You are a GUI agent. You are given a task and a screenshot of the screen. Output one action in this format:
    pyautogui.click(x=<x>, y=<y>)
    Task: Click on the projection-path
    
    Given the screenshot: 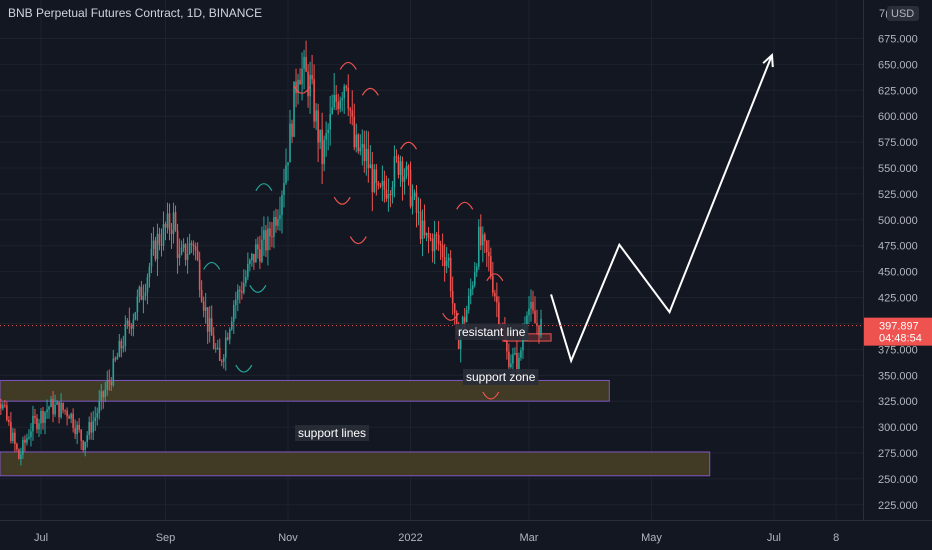 What is the action you would take?
    pyautogui.click(x=661, y=209)
    